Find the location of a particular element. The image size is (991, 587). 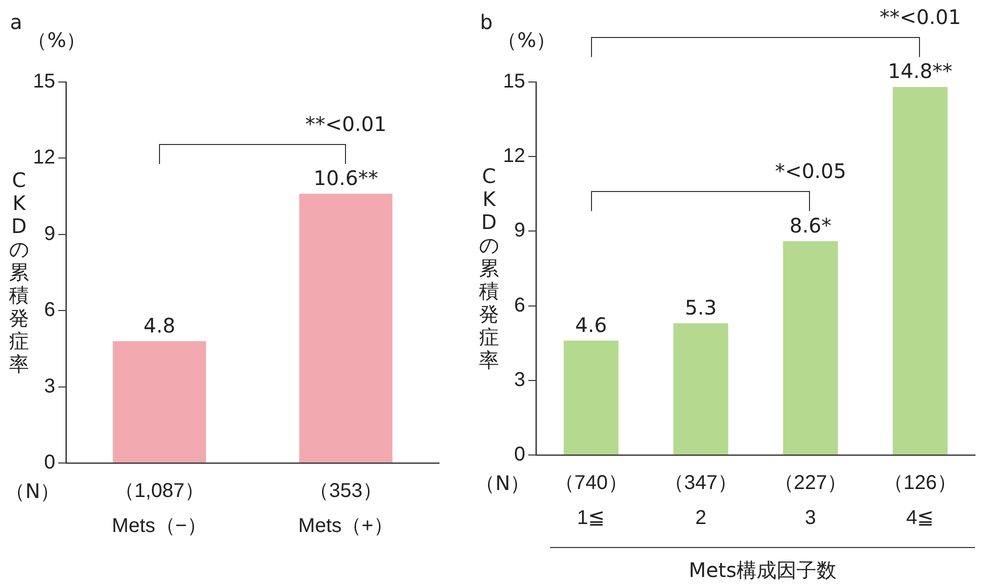

x-tick-label: （1,087） Mets（−） is located at coordinates (159, 509).